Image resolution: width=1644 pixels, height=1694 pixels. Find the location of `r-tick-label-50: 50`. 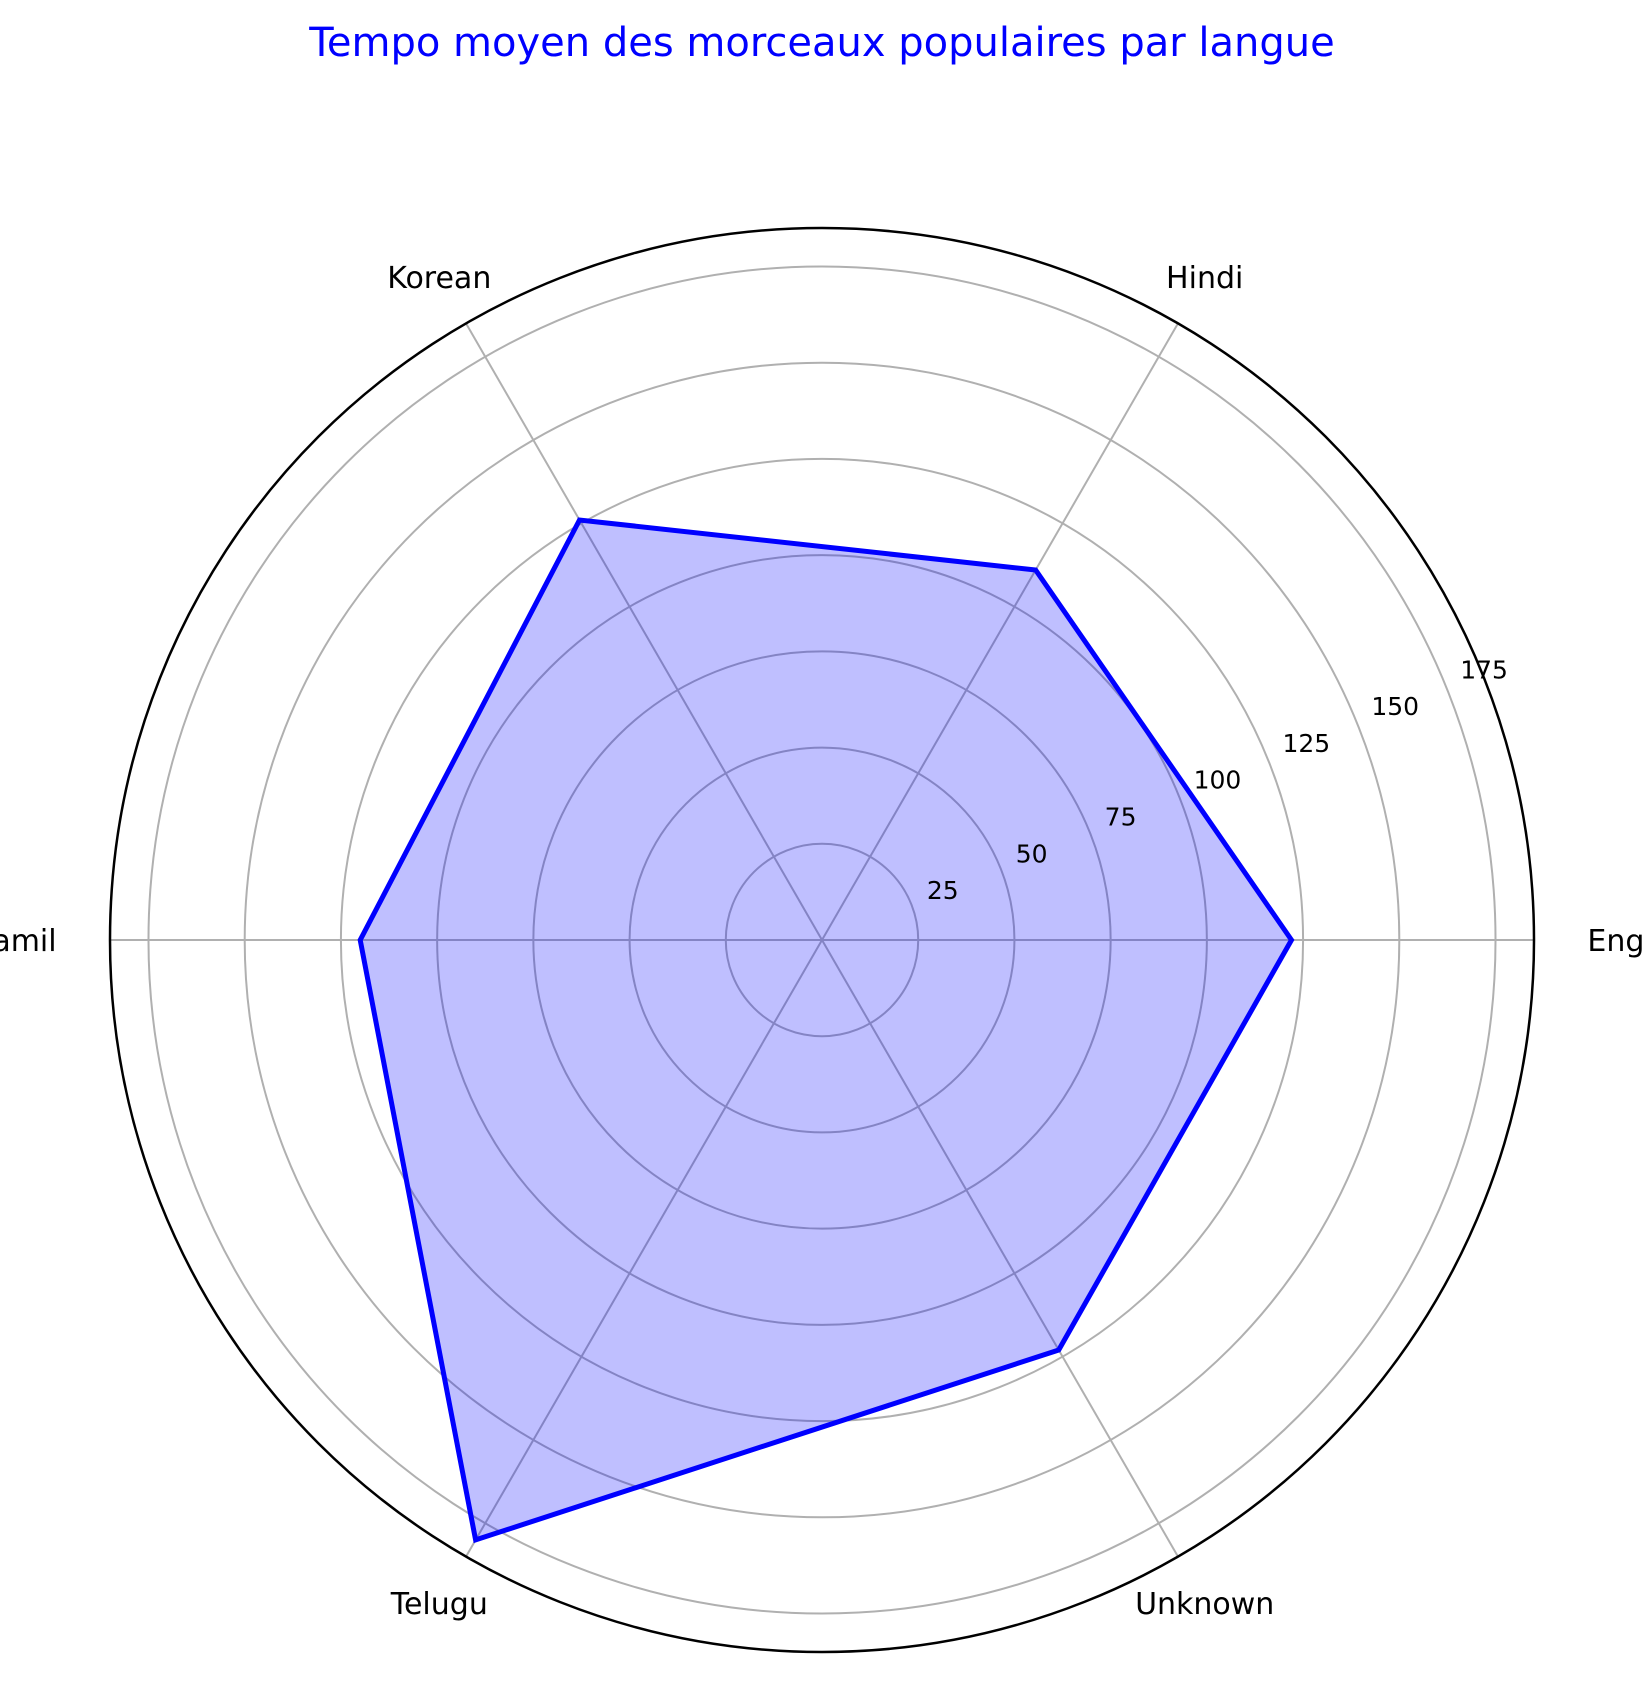

r-tick-label-50: 50 is located at coordinates (1032, 853).